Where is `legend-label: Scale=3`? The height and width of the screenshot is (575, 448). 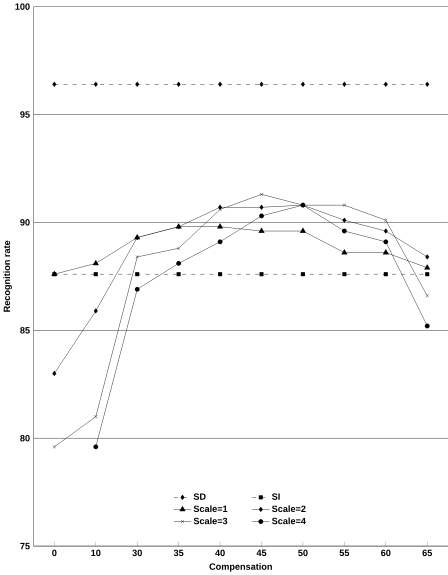
legend-label: Scale=3 is located at coordinates (211, 521).